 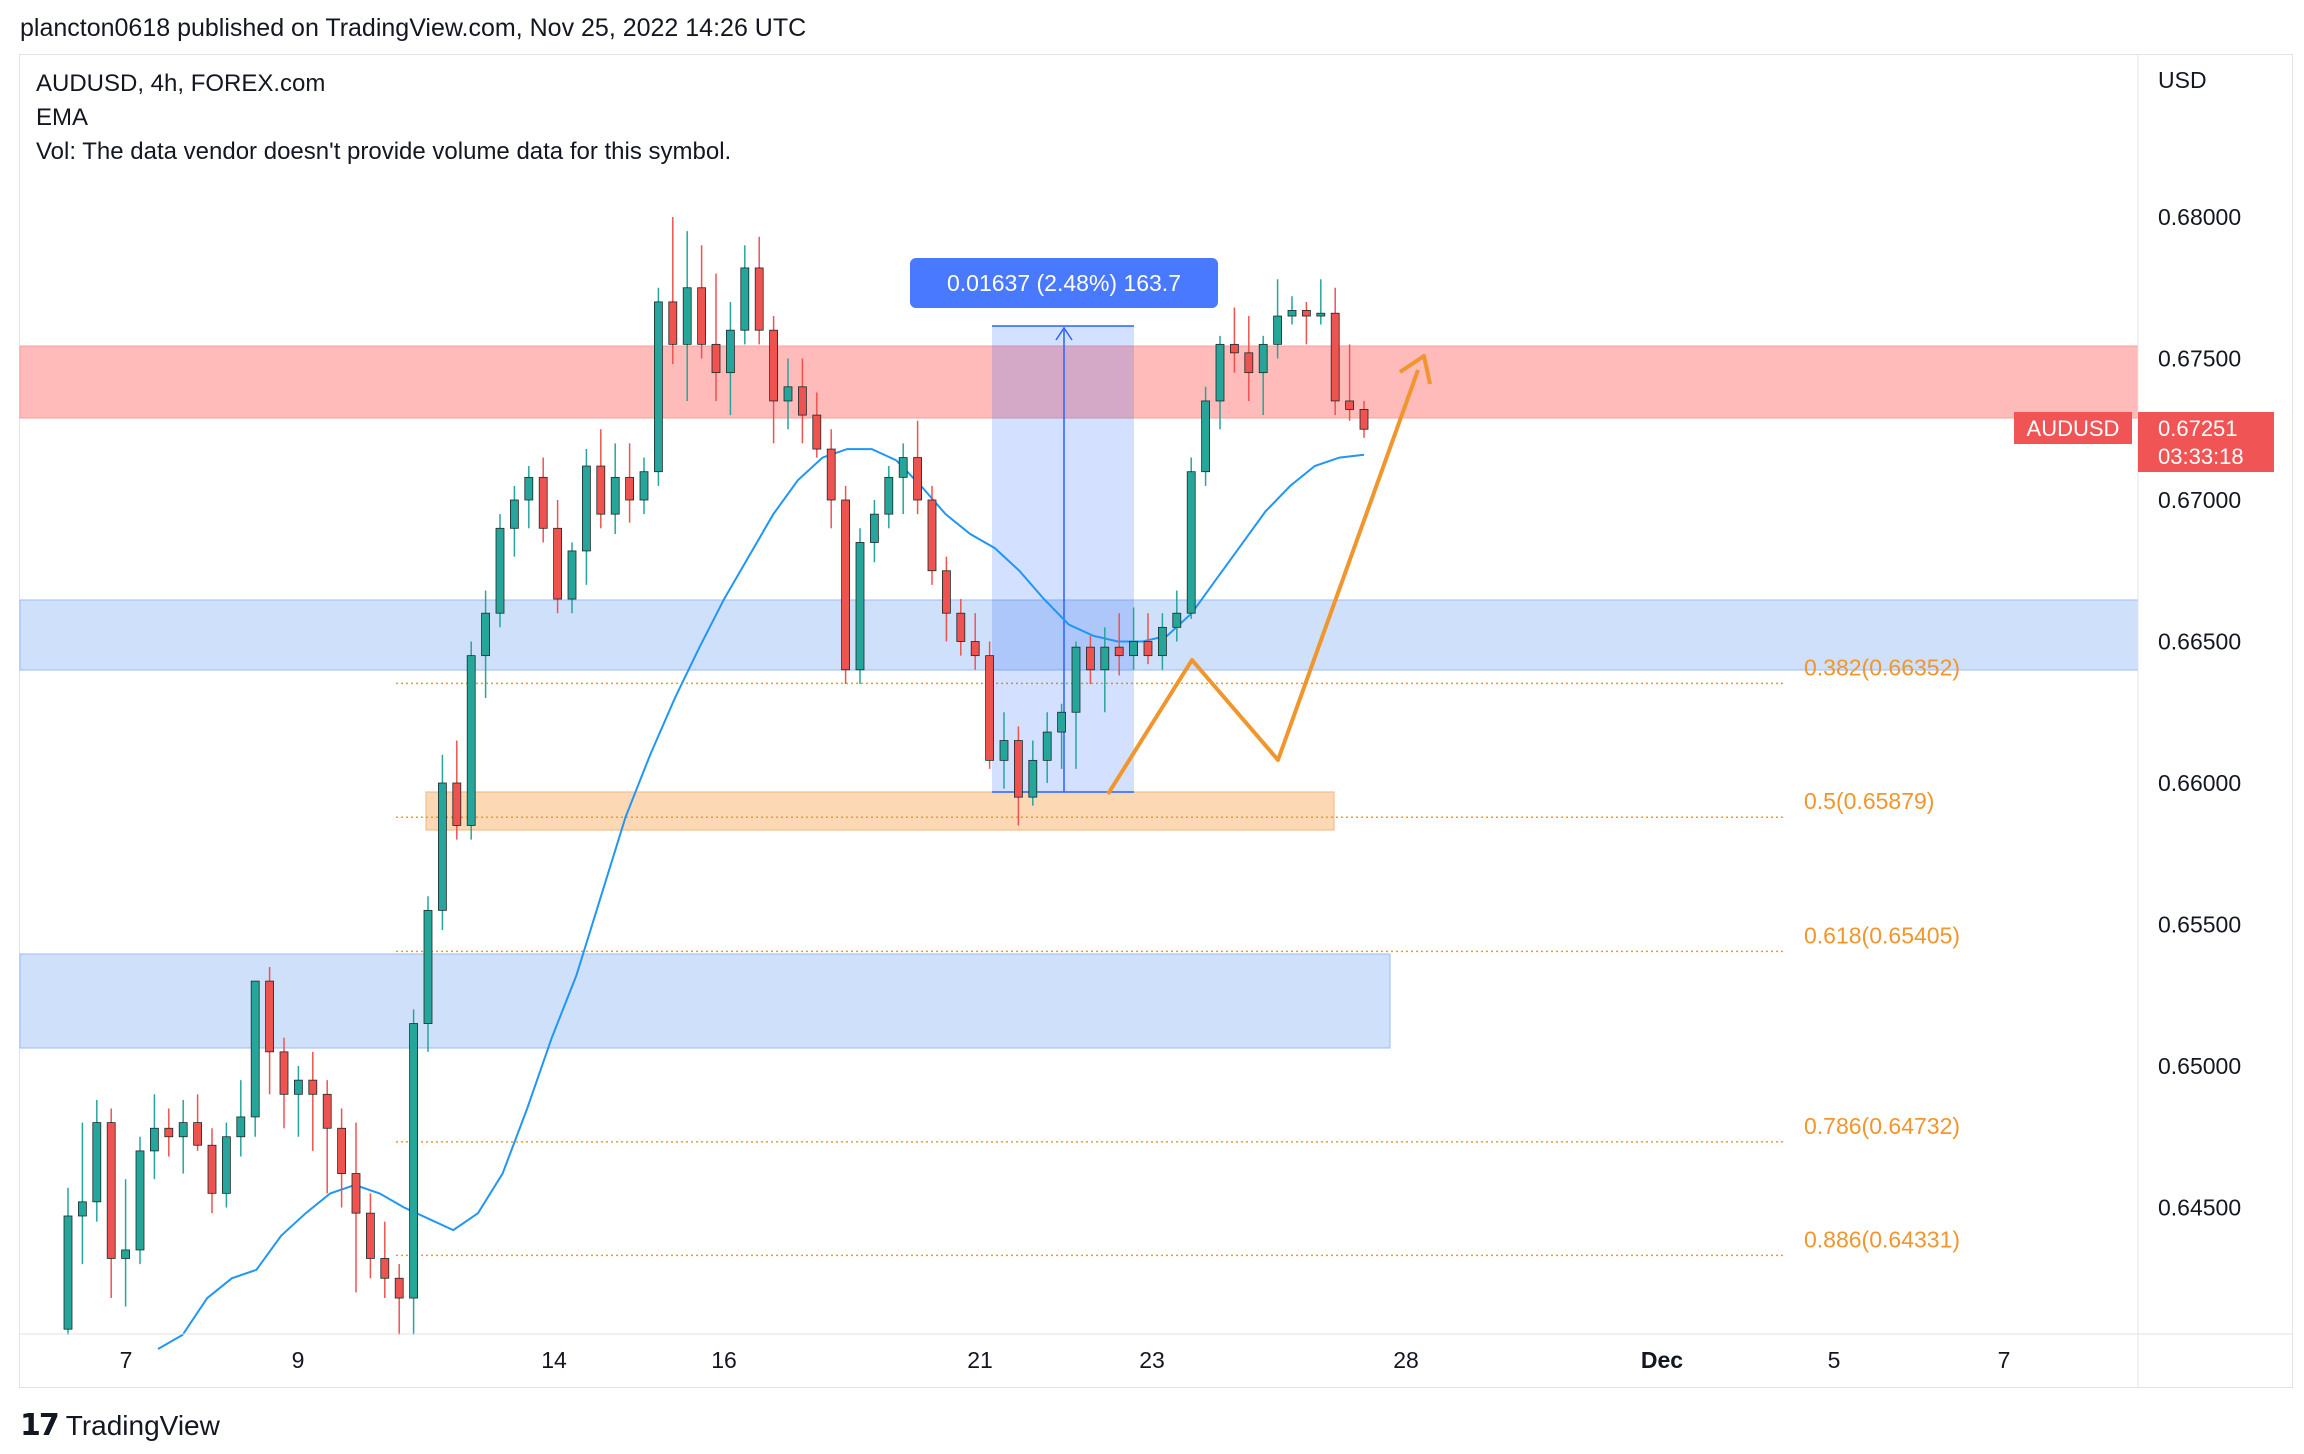 I want to click on fib-level-label: 0.382(0.66352), so click(x=1882, y=667).